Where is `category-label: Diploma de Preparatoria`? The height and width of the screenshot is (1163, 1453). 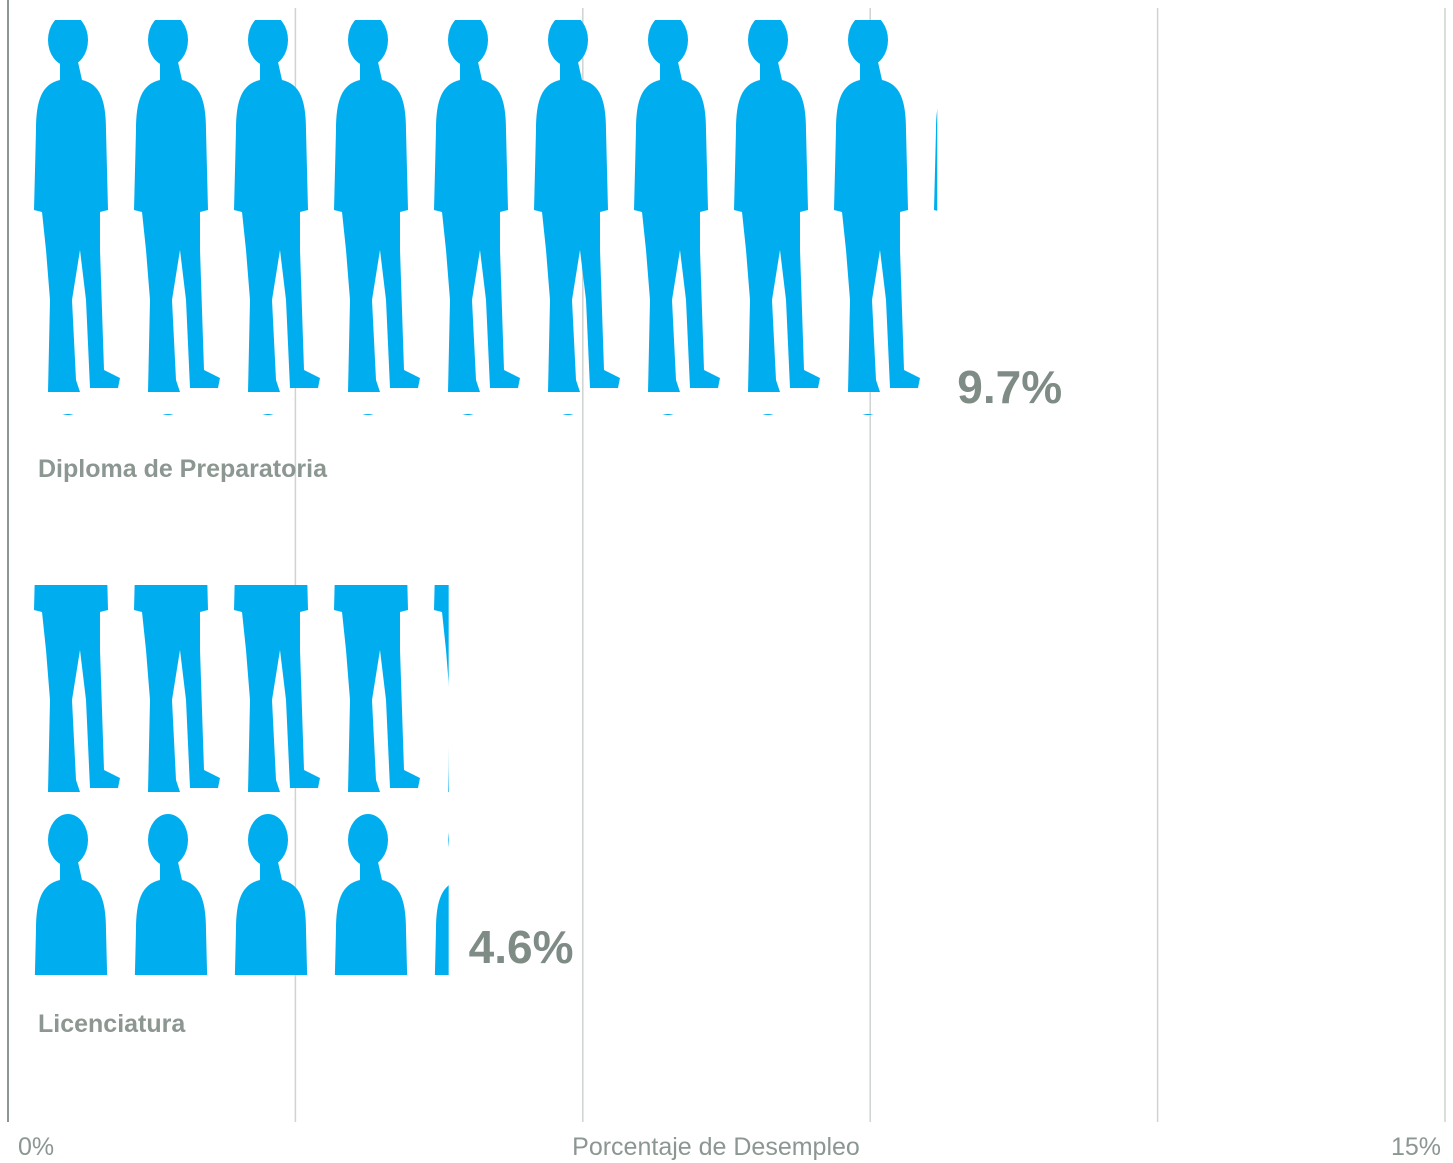
category-label: Diploma de Preparatoria is located at coordinates (183, 469).